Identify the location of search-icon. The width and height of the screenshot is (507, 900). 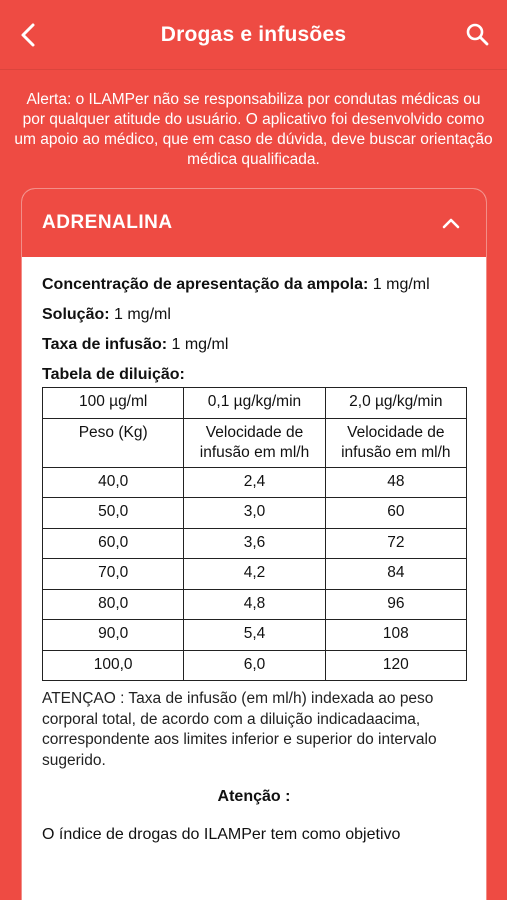
(477, 34).